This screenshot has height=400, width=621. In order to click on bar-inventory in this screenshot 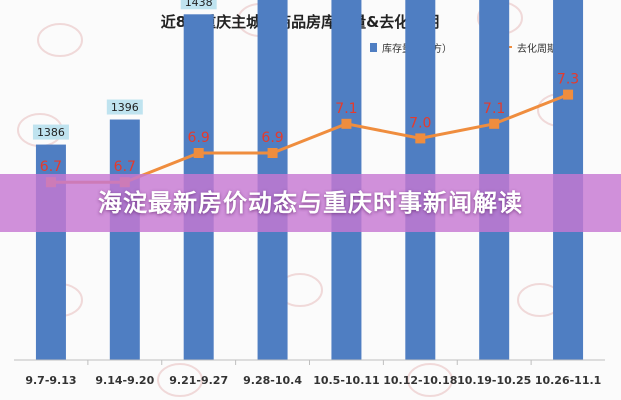, I will do `click(124, 240)`.